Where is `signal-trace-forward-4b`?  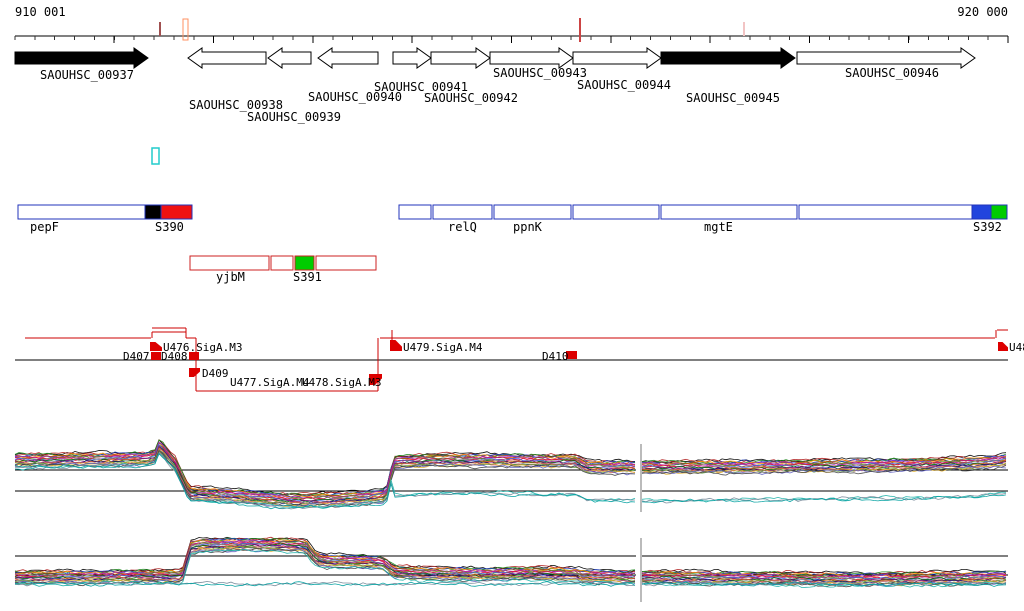
signal-trace-forward-4b is located at coordinates (824, 461).